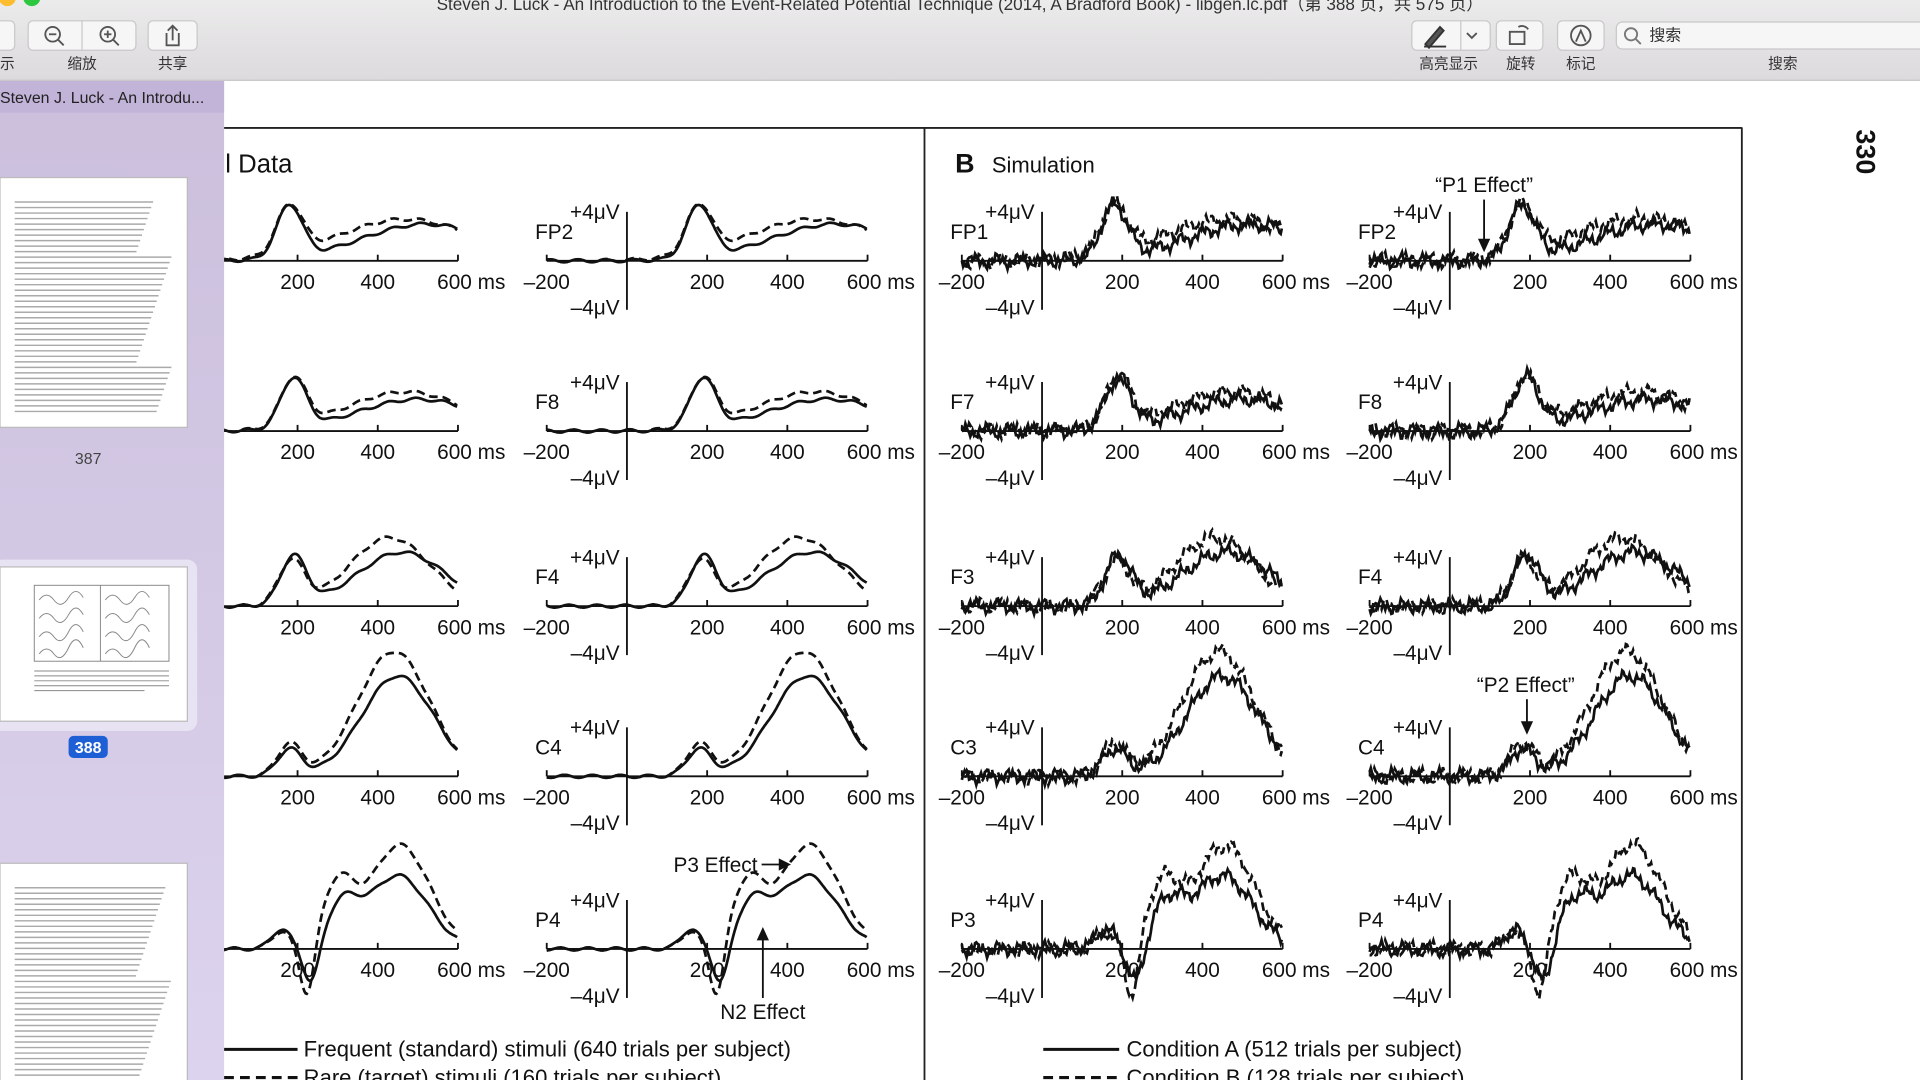  I want to click on toolbar-button, so click(8, 35).